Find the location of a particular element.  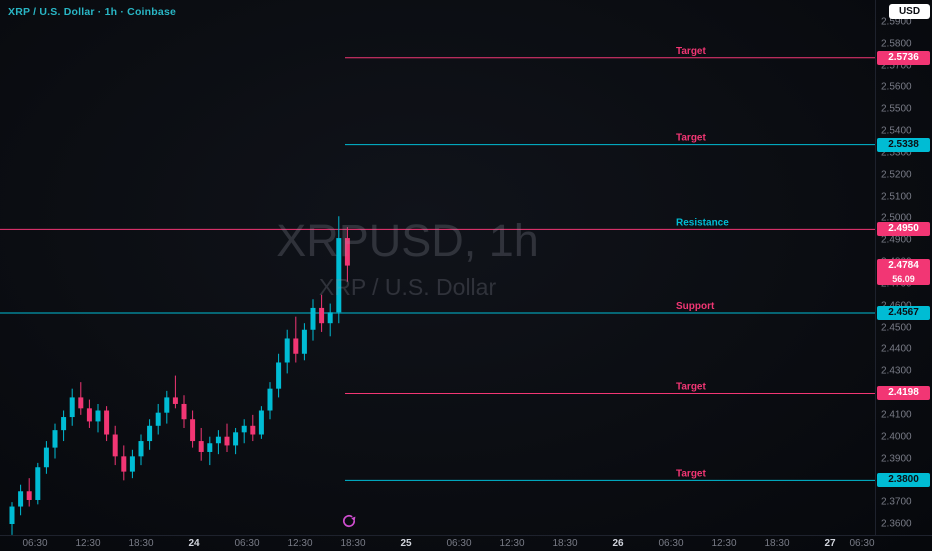

bar-close-countdown: 56.09 is located at coordinates (903, 278).